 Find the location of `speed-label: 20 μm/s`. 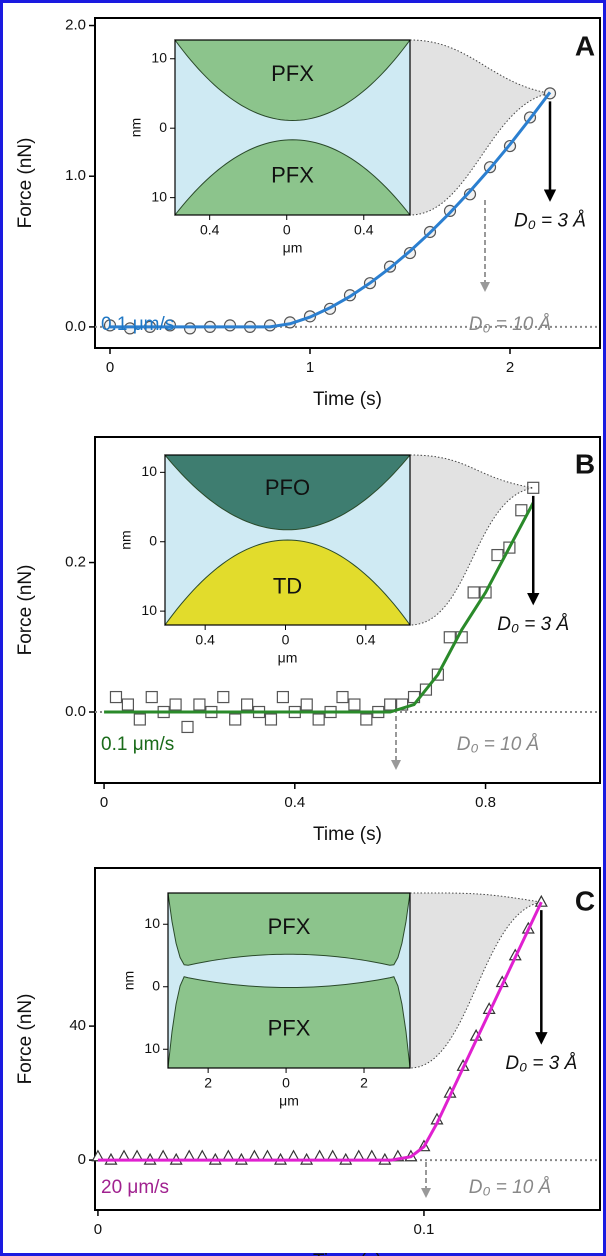

speed-label: 20 μm/s is located at coordinates (135, 1187).